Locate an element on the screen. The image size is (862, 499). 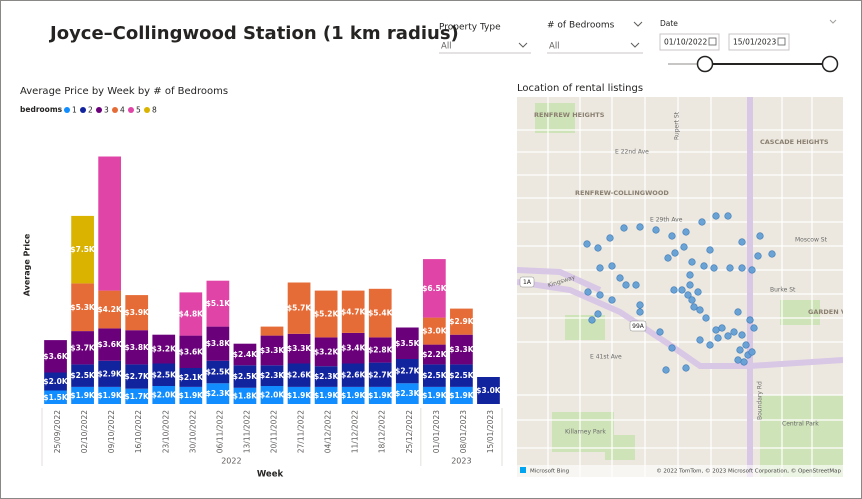
x-tick-label: 04/12/2022 is located at coordinates (328, 431).